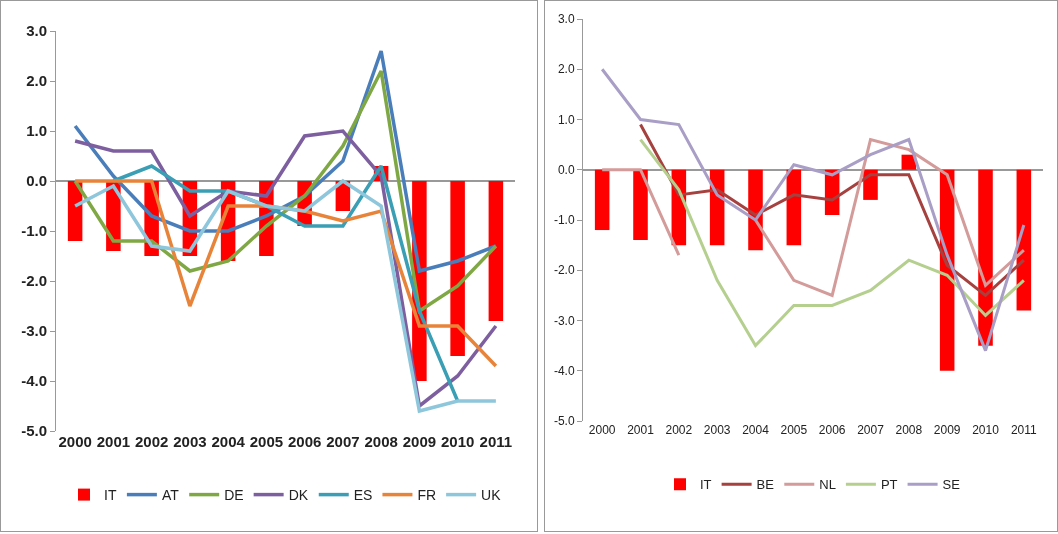  I want to click on legend-label: DE, so click(234, 495).